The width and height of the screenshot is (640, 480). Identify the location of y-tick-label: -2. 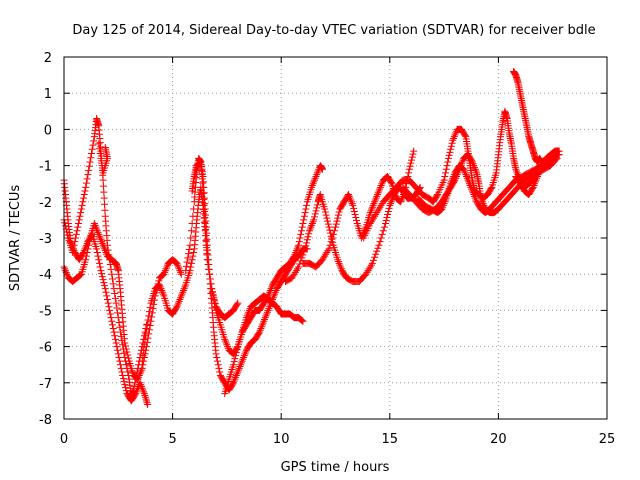
(45, 203).